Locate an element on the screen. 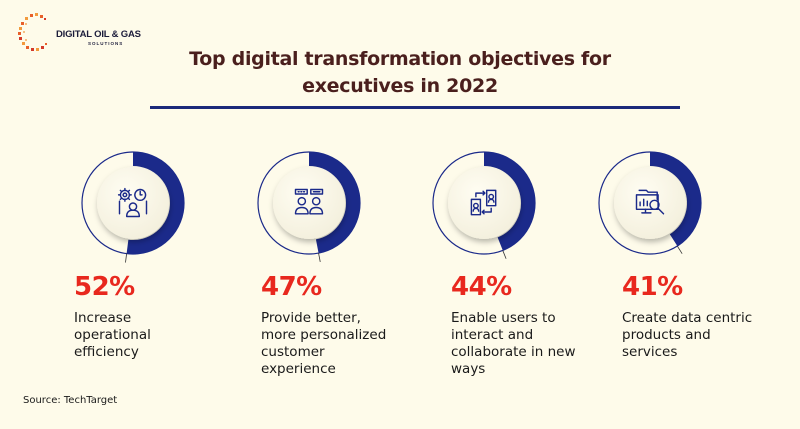 The height and width of the screenshot is (429, 800). desc-line: interact and is located at coordinates (492, 335).